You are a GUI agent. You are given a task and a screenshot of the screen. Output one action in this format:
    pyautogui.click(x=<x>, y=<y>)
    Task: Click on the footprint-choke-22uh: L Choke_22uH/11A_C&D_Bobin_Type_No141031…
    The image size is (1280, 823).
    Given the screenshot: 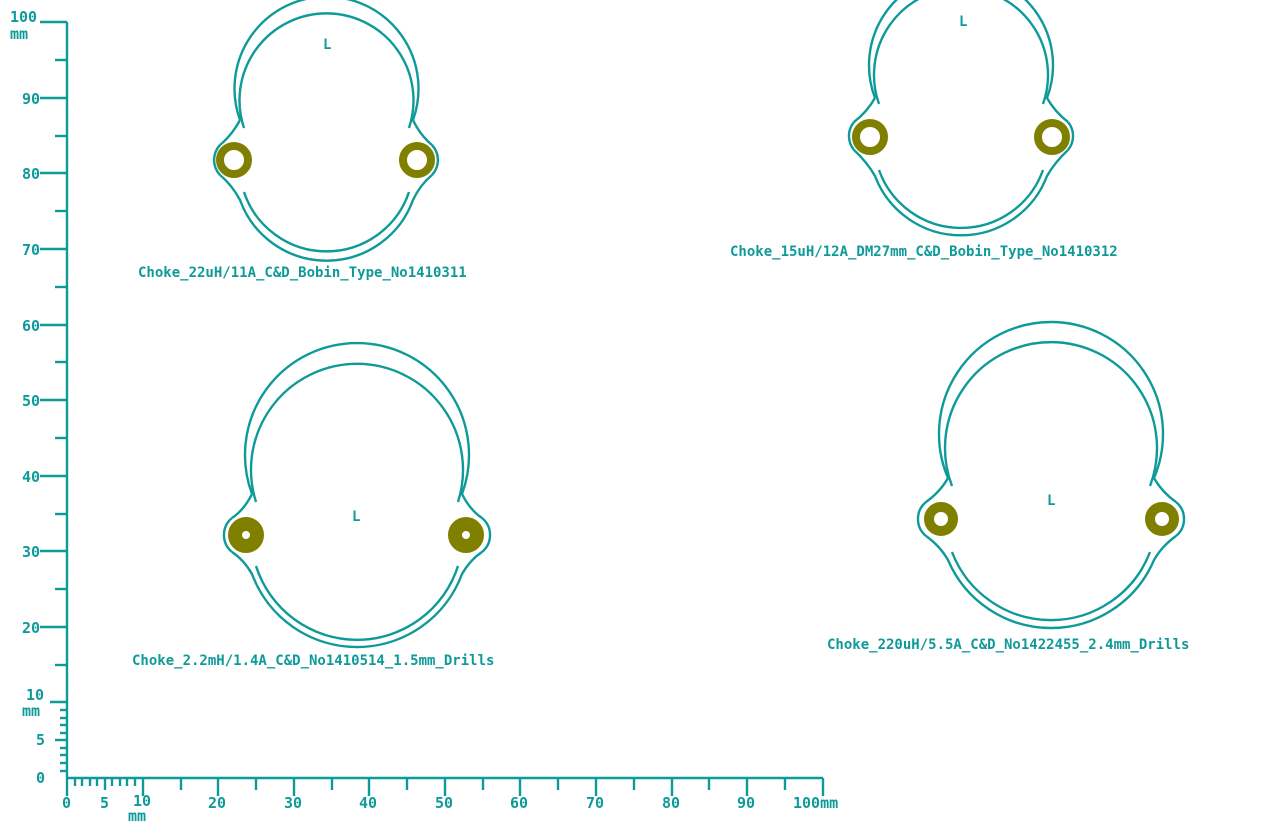 What is the action you would take?
    pyautogui.click(x=302, y=140)
    